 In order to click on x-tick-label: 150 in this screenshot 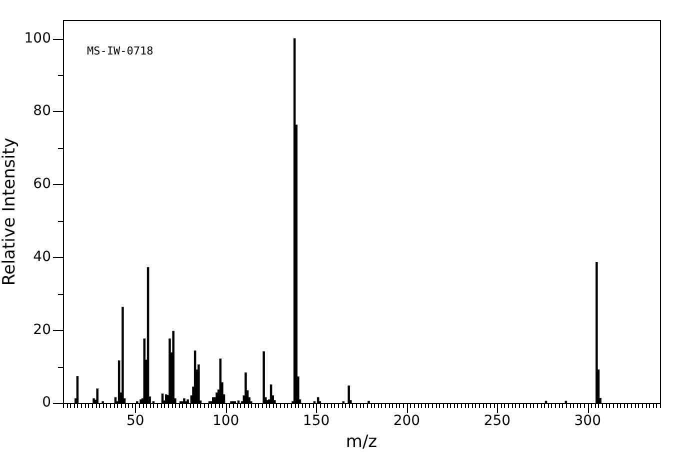, I will do `click(316, 421)`.